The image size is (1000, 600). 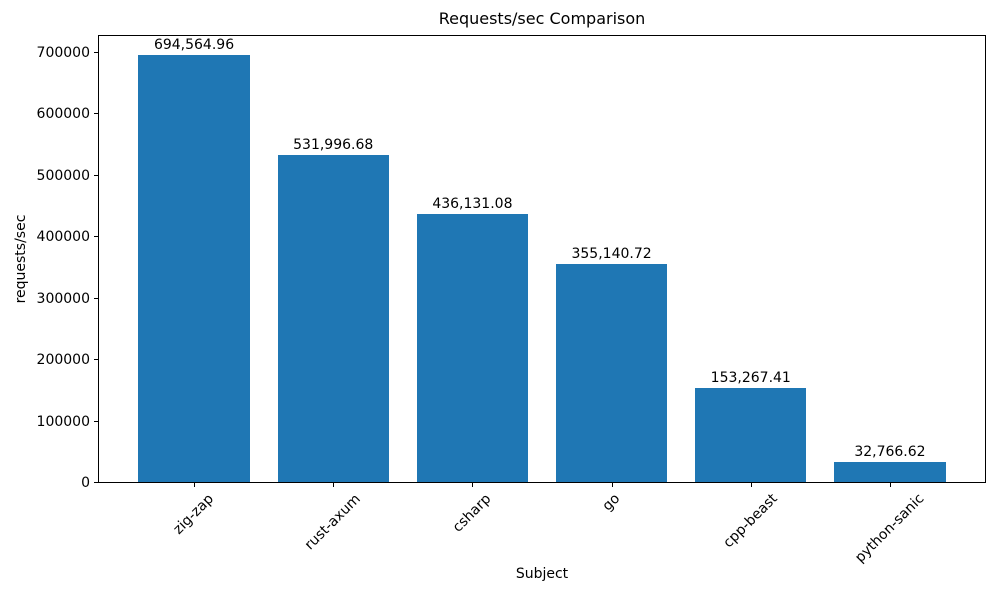 I want to click on x-tick-label: cpp-beast, so click(x=750, y=521).